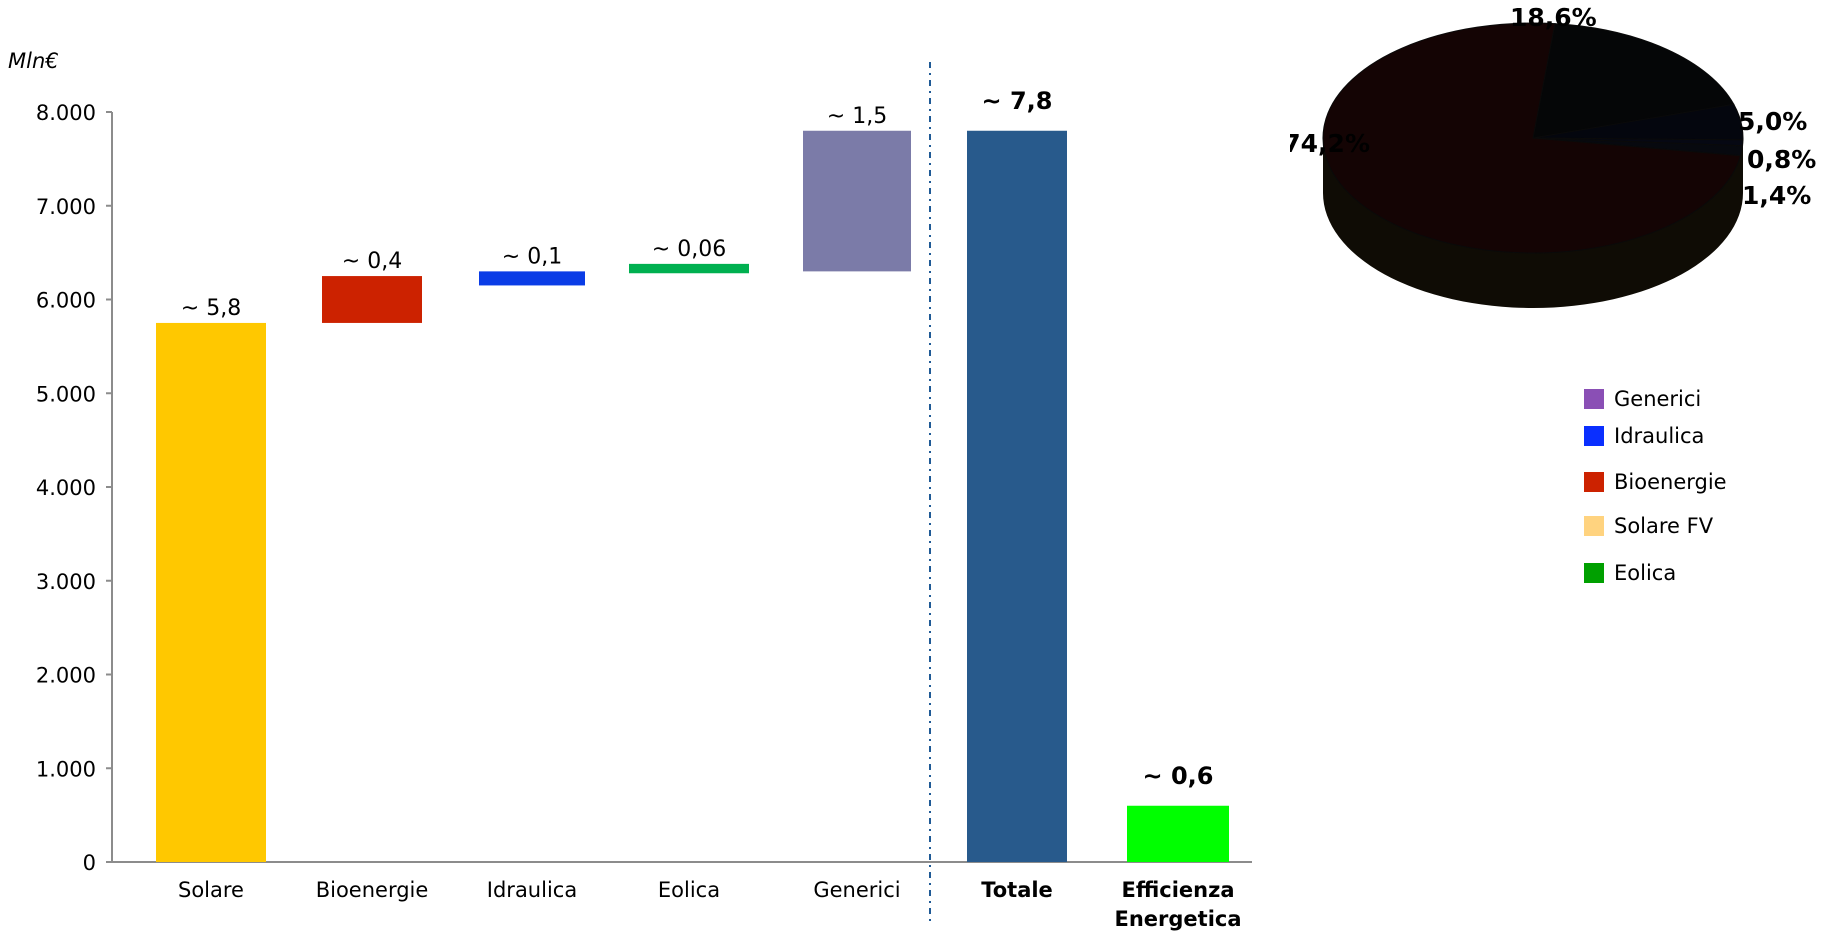  What do you see at coordinates (33, 61) in the screenshot?
I see `unit-label: Mln€` at bounding box center [33, 61].